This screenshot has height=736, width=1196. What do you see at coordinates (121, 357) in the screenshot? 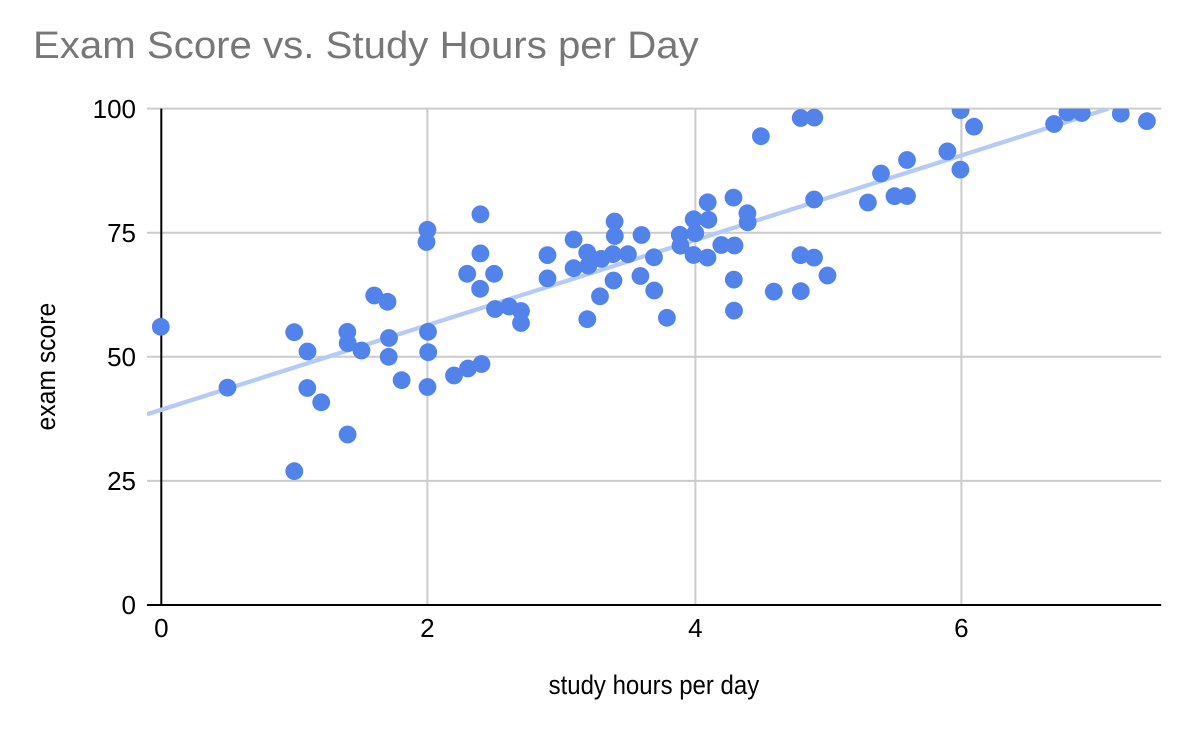
I see `svg-text: 50` at bounding box center [121, 357].